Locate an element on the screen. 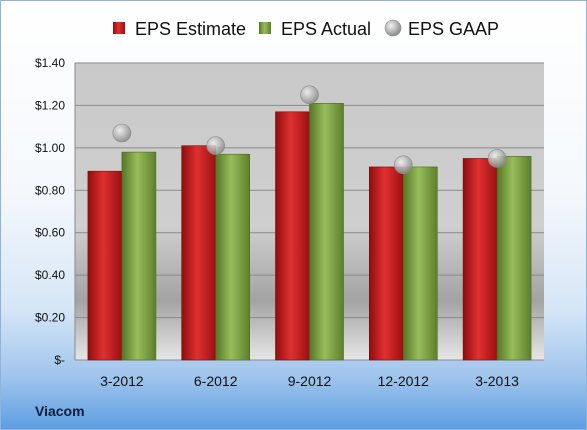  bar-estimate-12-2012 is located at coordinates (386, 263).